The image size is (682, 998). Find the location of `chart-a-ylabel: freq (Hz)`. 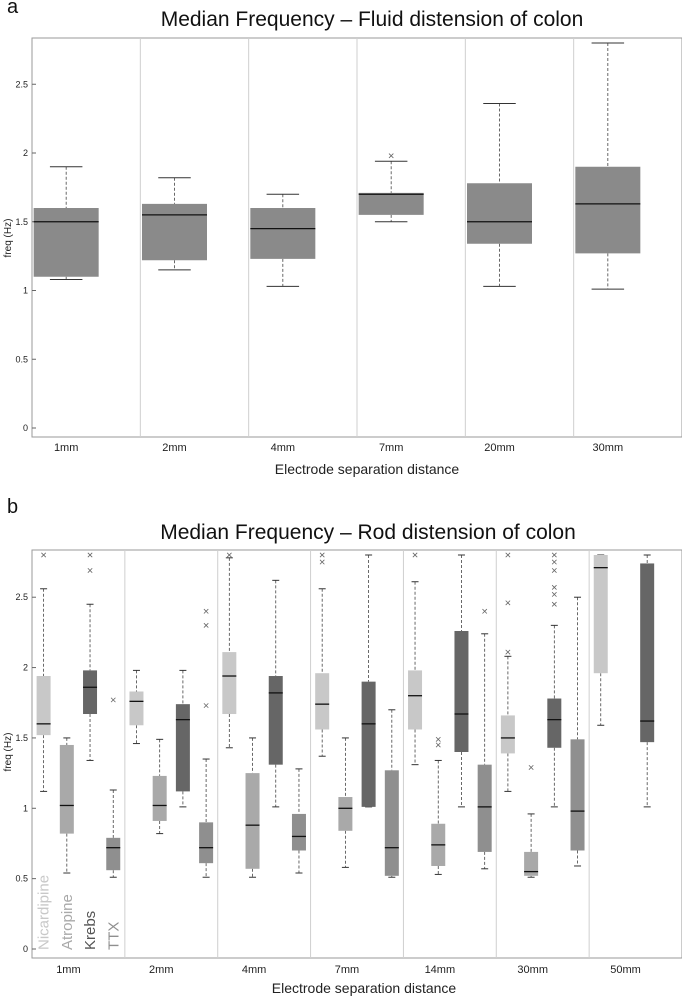

chart-a-ylabel: freq (Hz) is located at coordinates (8, 238).